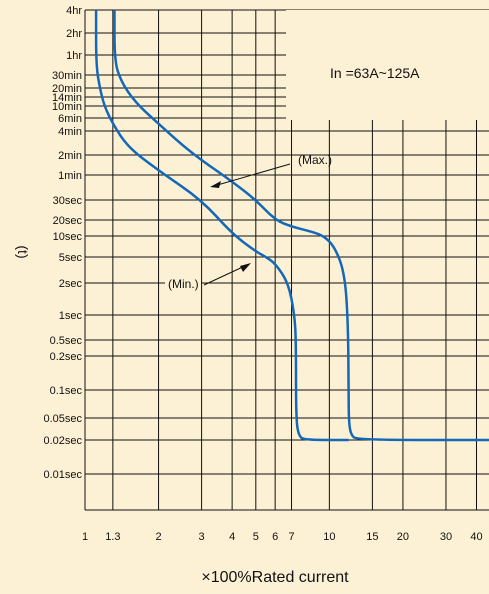 This screenshot has height=594, width=489. I want to click on x-tick-labels: 1 1.3 2 3 4 5 6 7 10 15 20 30 40, so click(282, 537).